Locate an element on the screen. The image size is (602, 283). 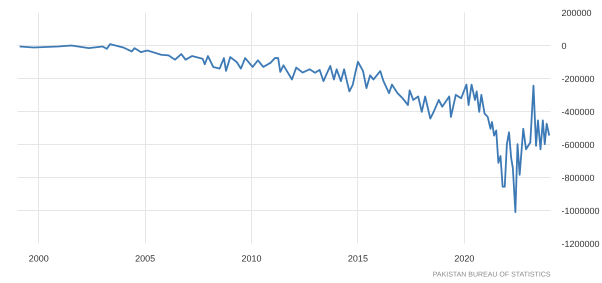
y-tick-label: -200000 is located at coordinates (578, 79).